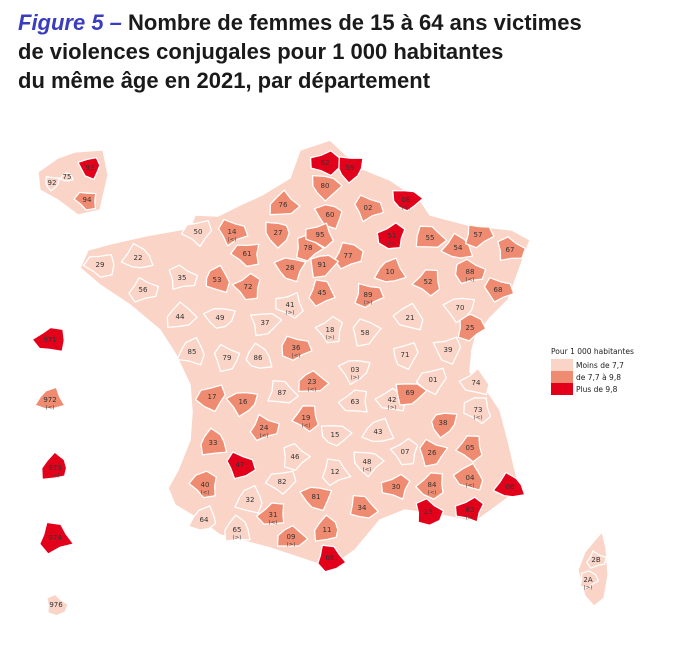 This screenshot has width=691, height=652. I want to click on legend-swatch-low, so click(562, 365).